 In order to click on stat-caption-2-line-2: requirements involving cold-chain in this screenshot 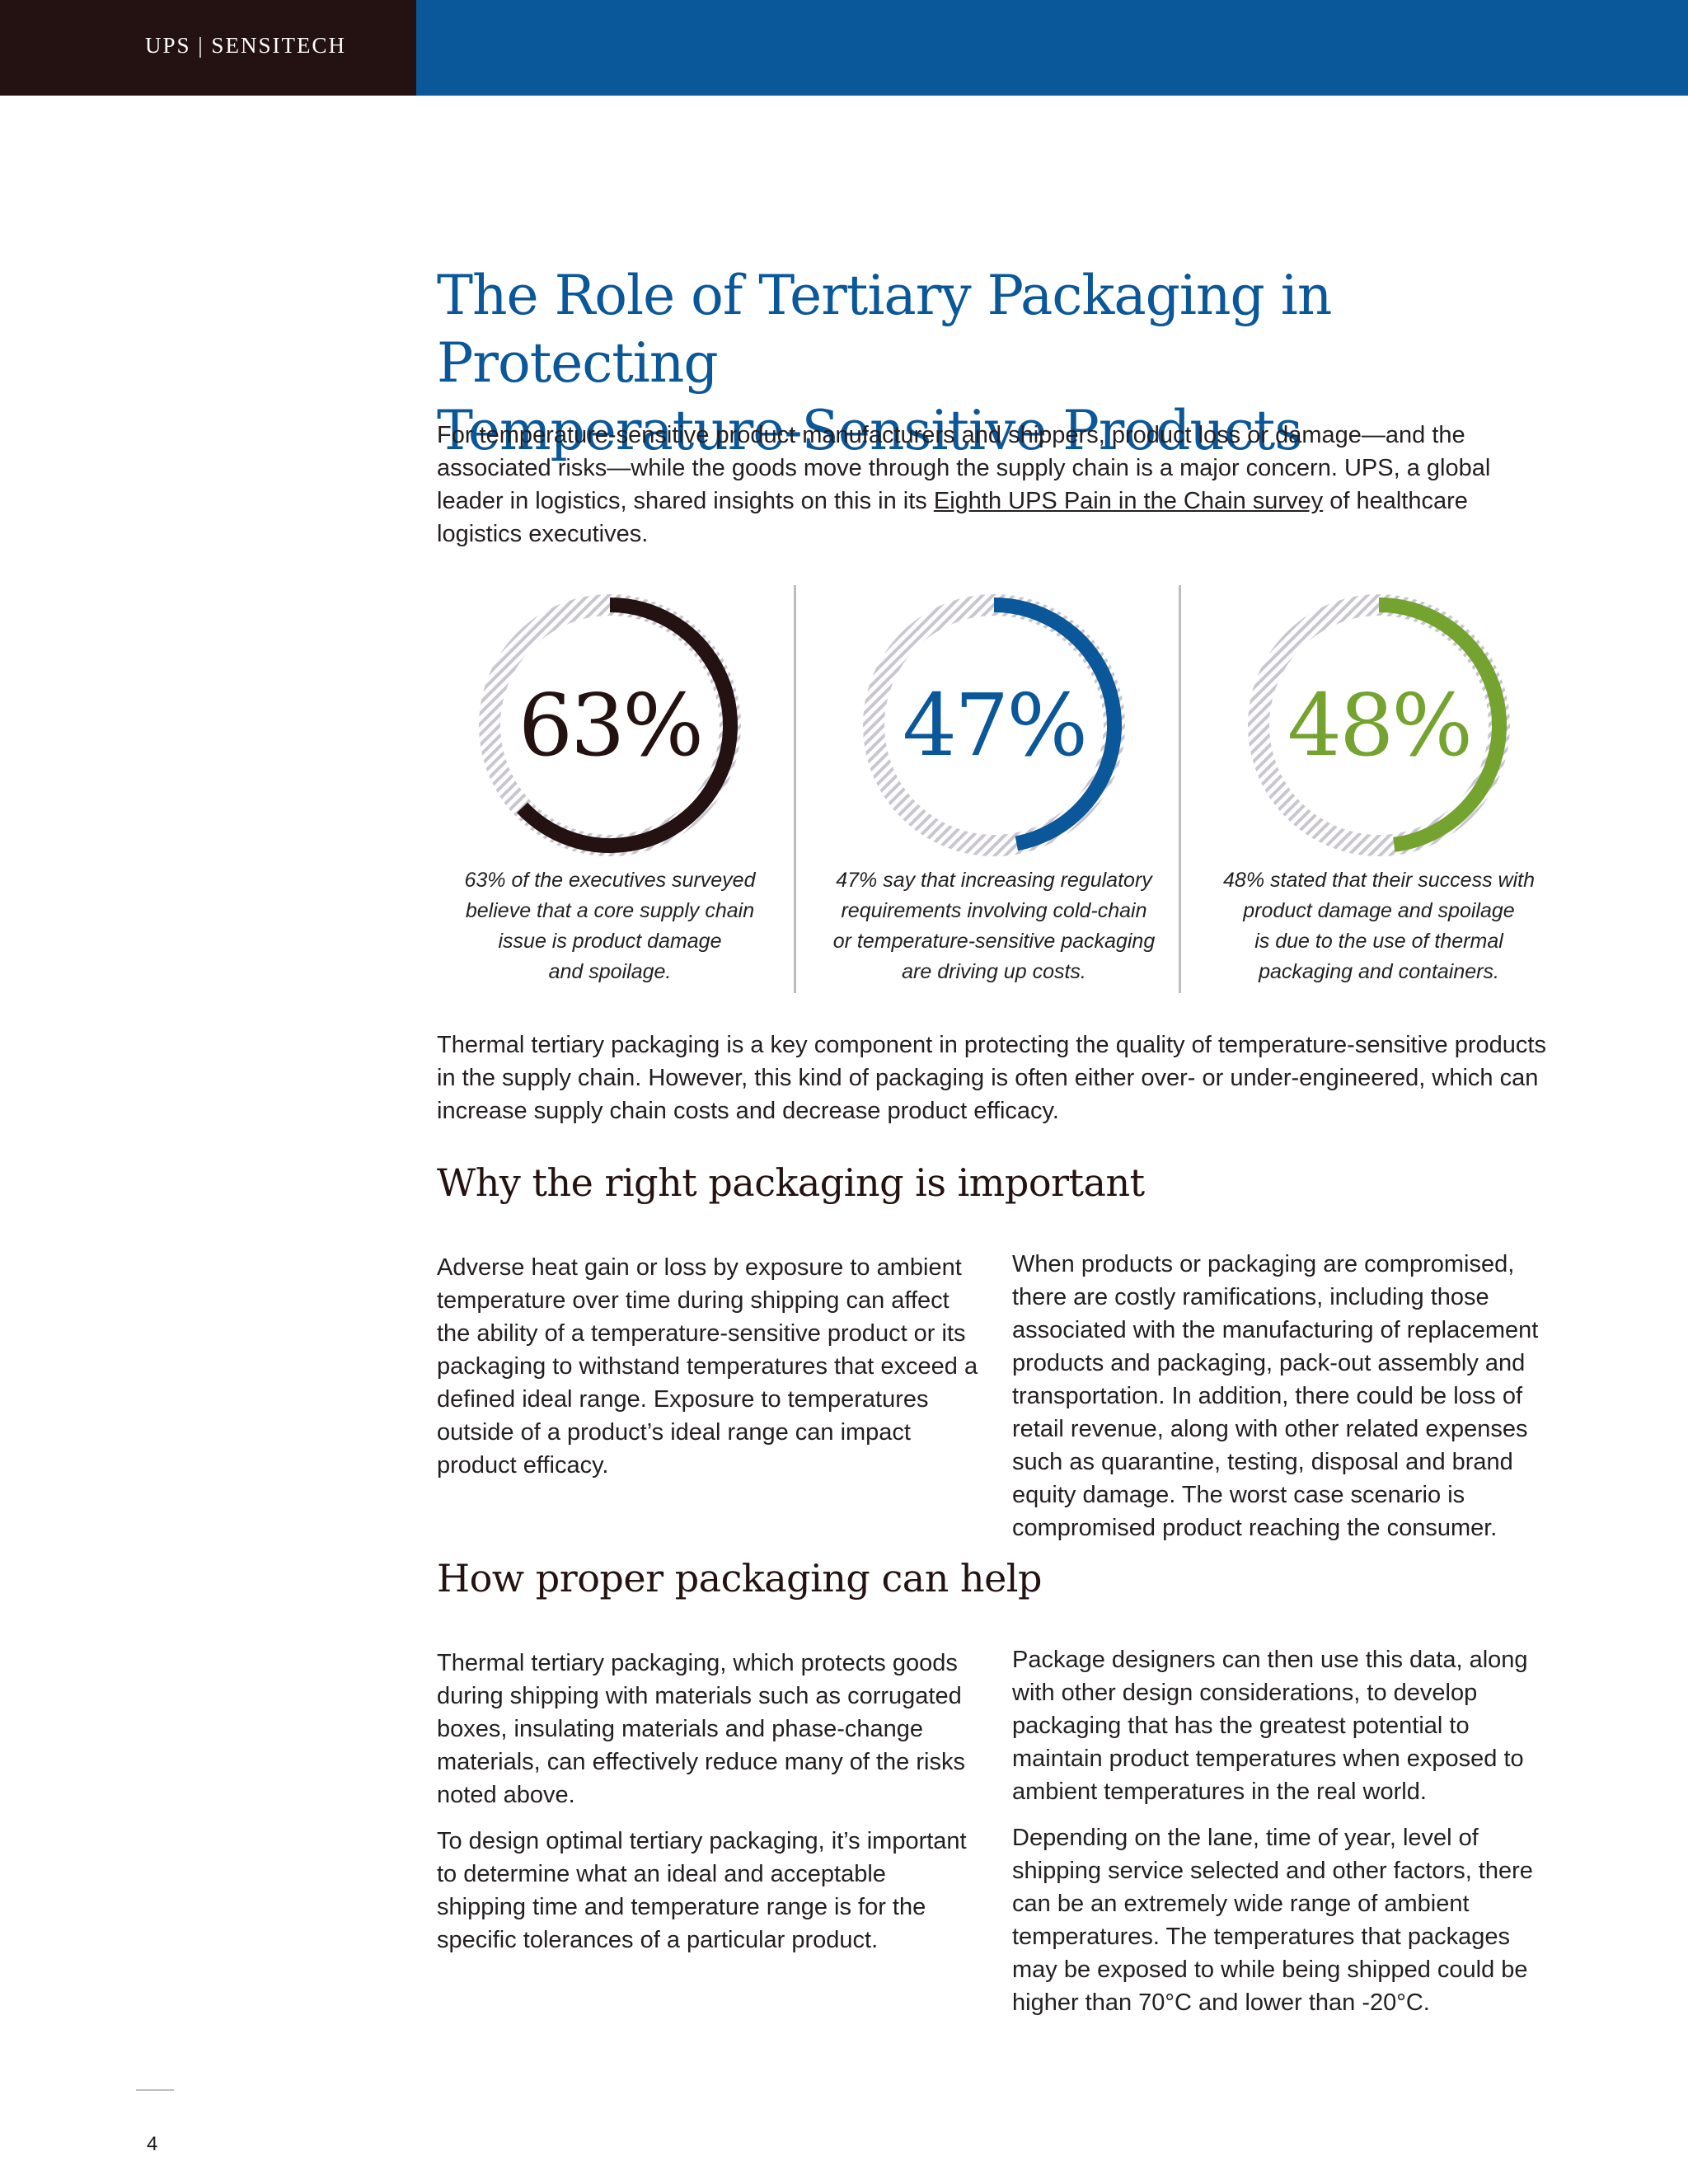, I will do `click(994, 910)`.